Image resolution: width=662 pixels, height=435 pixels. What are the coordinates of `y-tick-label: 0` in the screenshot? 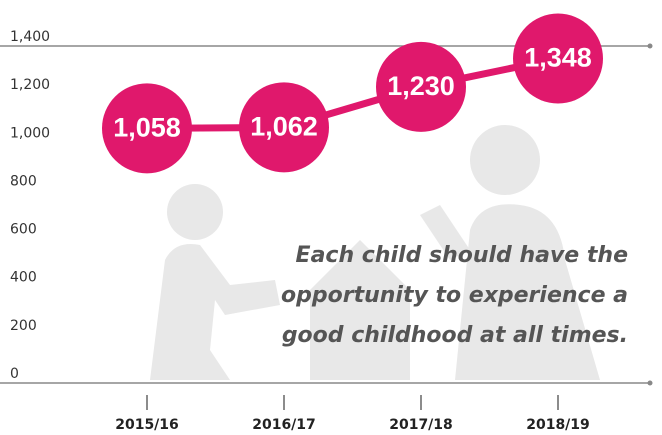 It's located at (14, 374).